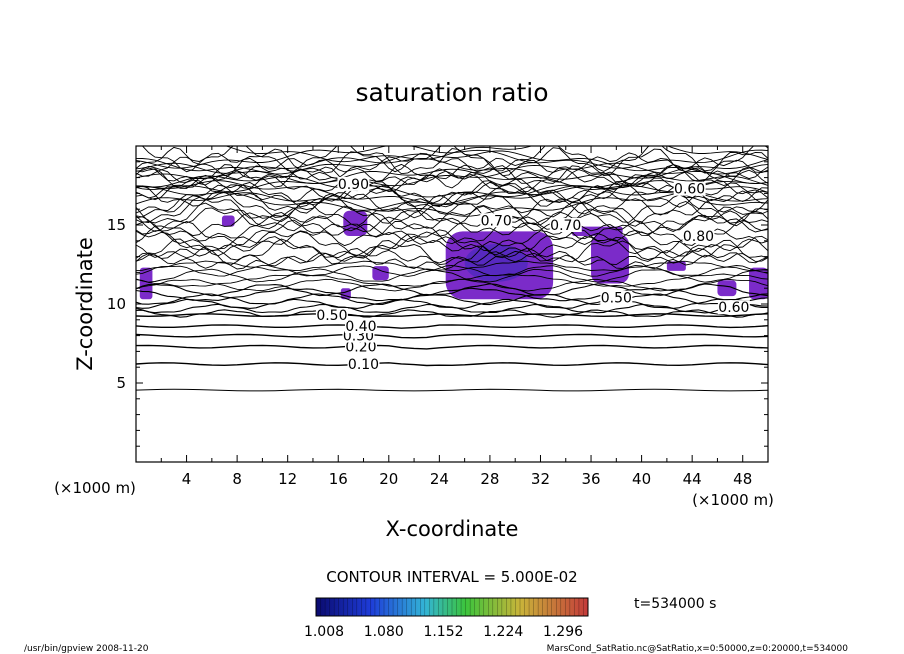 This screenshot has height=654, width=904. I want to click on contour-label: 0.20, so click(360, 348).